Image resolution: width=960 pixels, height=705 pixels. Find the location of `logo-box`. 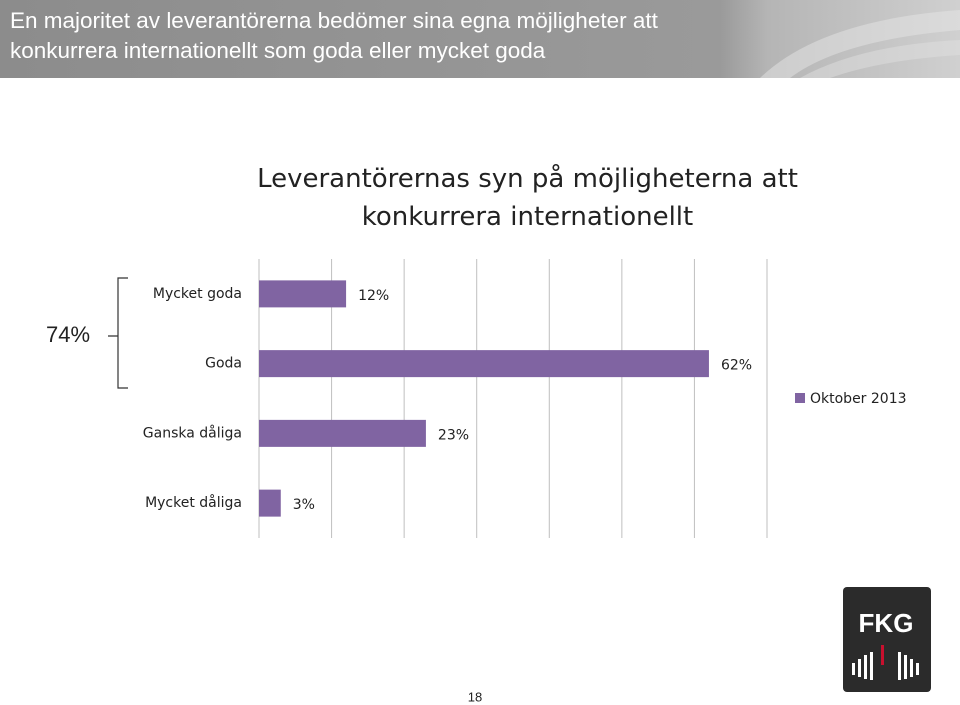

logo-box is located at coordinates (887, 639).